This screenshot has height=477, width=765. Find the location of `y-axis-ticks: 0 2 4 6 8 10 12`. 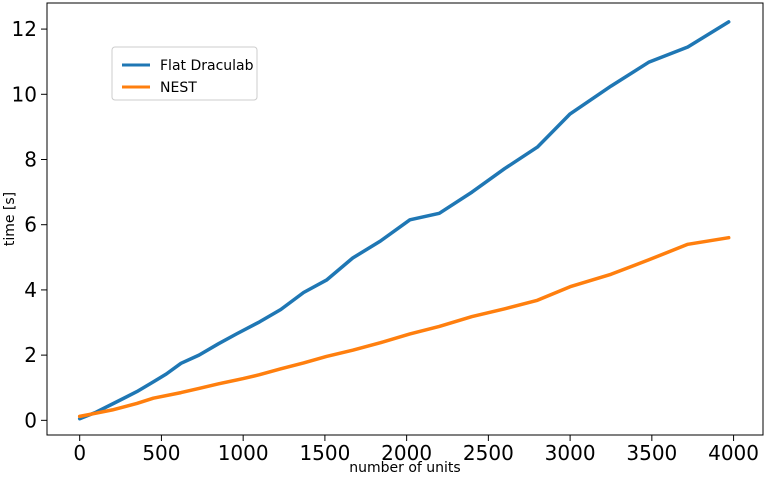

y-axis-ticks: 0 2 4 6 8 10 12 is located at coordinates (29, 224).